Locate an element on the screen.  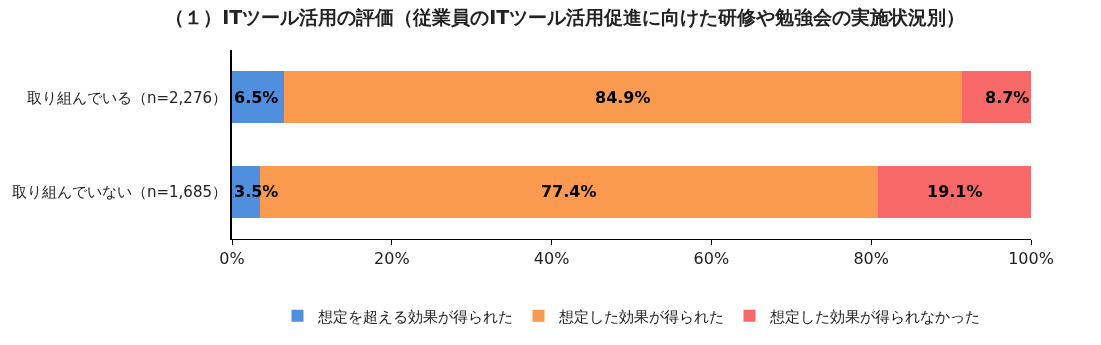
data-label: 6.5% is located at coordinates (256, 97).